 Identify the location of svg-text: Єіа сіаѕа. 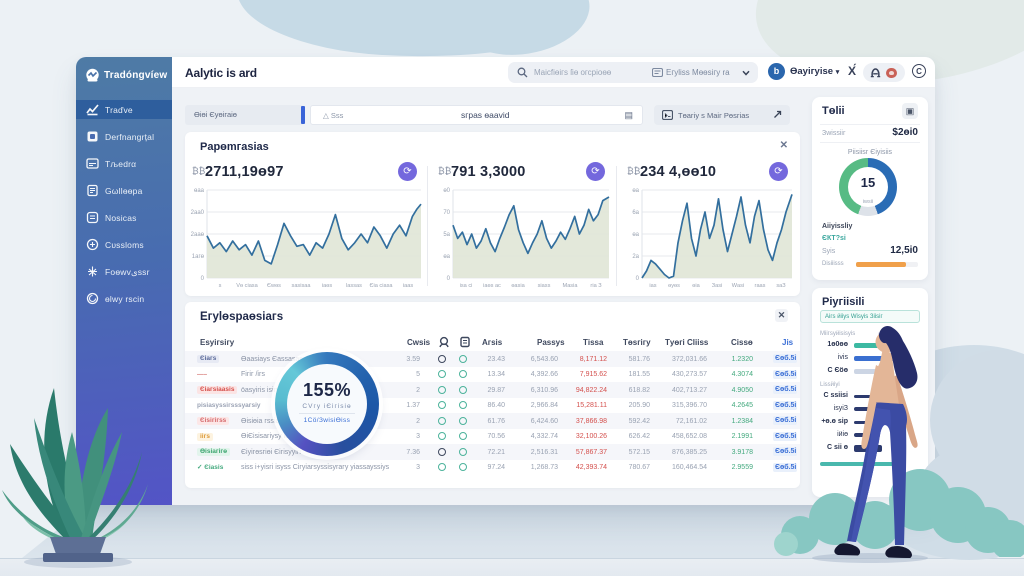
(382, 286).